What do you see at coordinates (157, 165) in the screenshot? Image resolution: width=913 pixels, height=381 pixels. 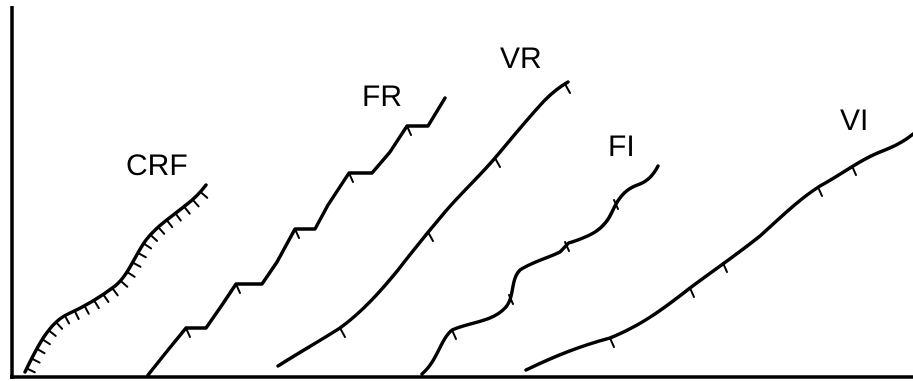 I see `label-crf: CRF` at bounding box center [157, 165].